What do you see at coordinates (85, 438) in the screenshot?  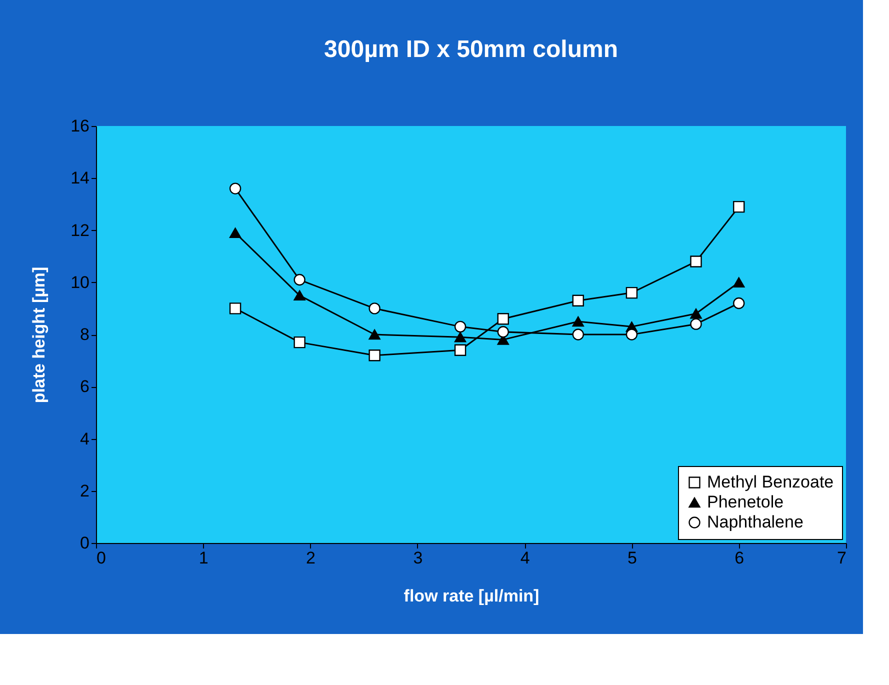 I see `y-tick-label: 4` at bounding box center [85, 438].